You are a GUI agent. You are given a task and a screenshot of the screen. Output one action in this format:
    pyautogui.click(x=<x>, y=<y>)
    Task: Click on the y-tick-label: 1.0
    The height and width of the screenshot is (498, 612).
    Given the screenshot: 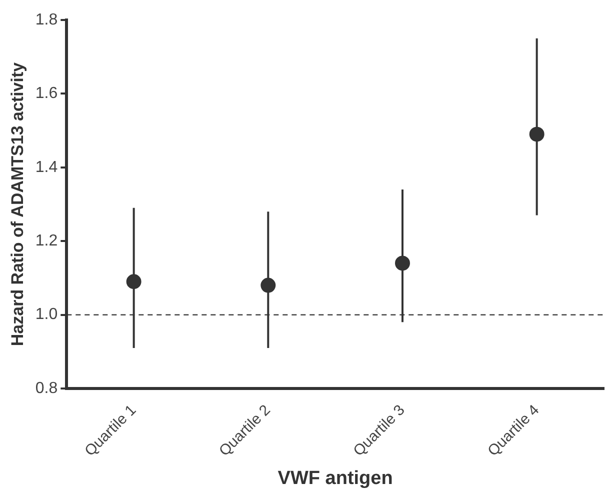 What is the action you would take?
    pyautogui.click(x=46, y=315)
    